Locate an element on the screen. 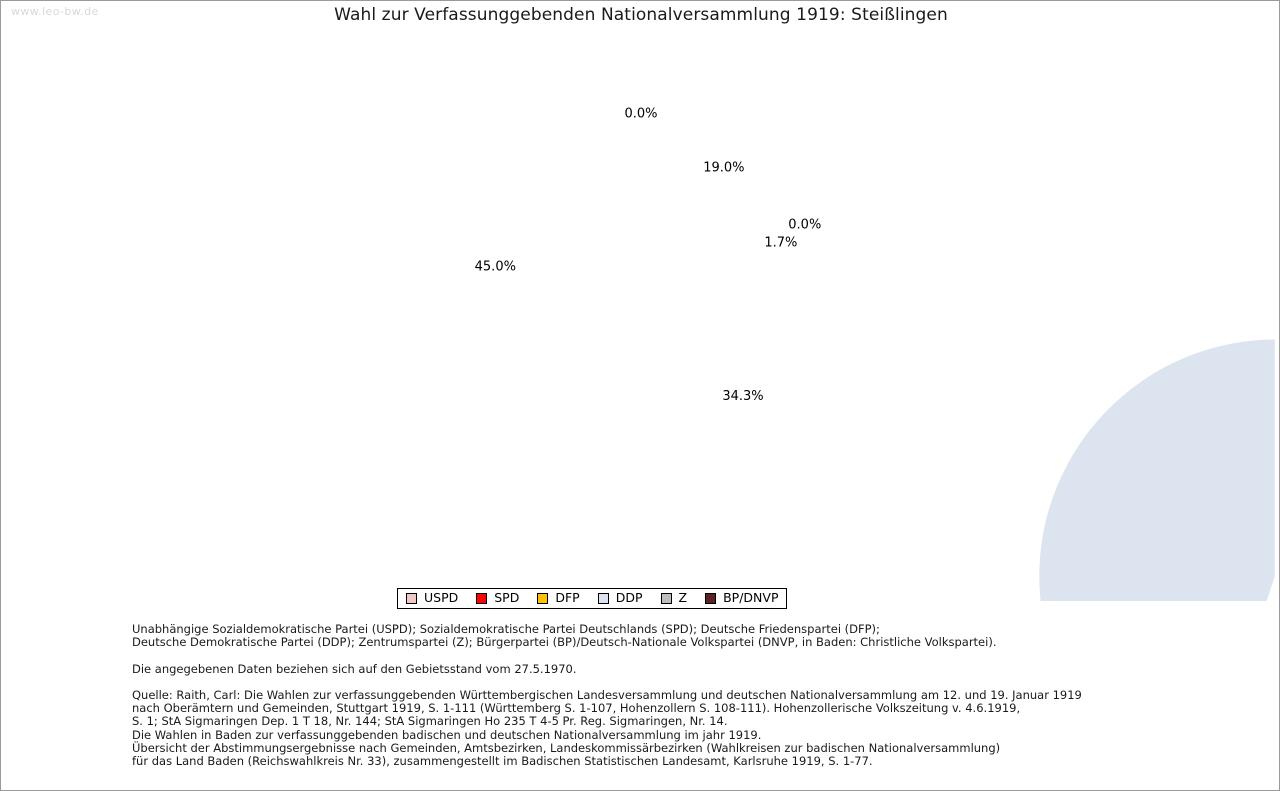 Image resolution: width=1280 pixels, height=791 pixels. legend-label: DDP is located at coordinates (629, 598).